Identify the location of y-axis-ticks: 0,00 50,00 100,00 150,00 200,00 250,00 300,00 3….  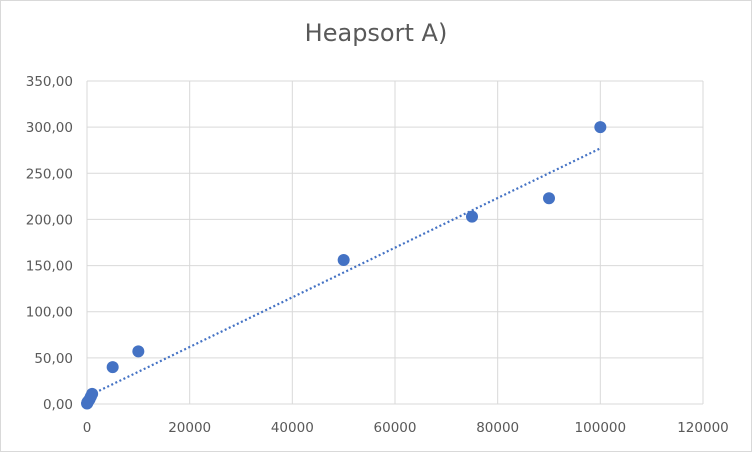
(49, 243).